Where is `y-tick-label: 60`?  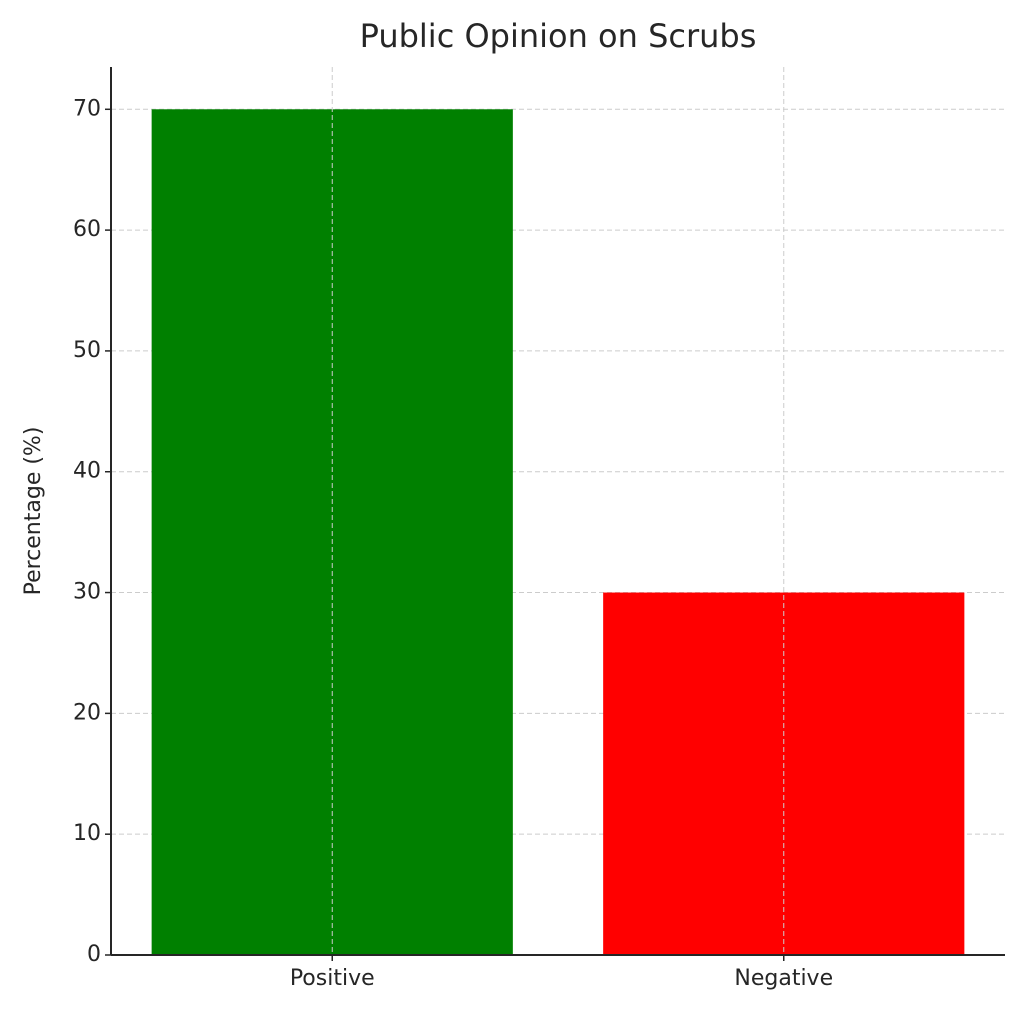 y-tick-label: 60 is located at coordinates (87, 229).